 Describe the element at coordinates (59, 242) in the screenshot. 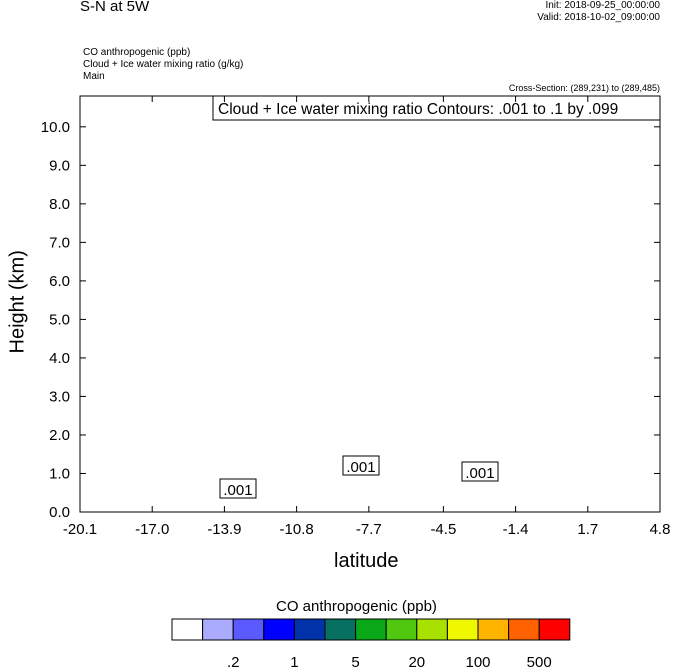

I see `y-tick-label: 7.0` at that location.